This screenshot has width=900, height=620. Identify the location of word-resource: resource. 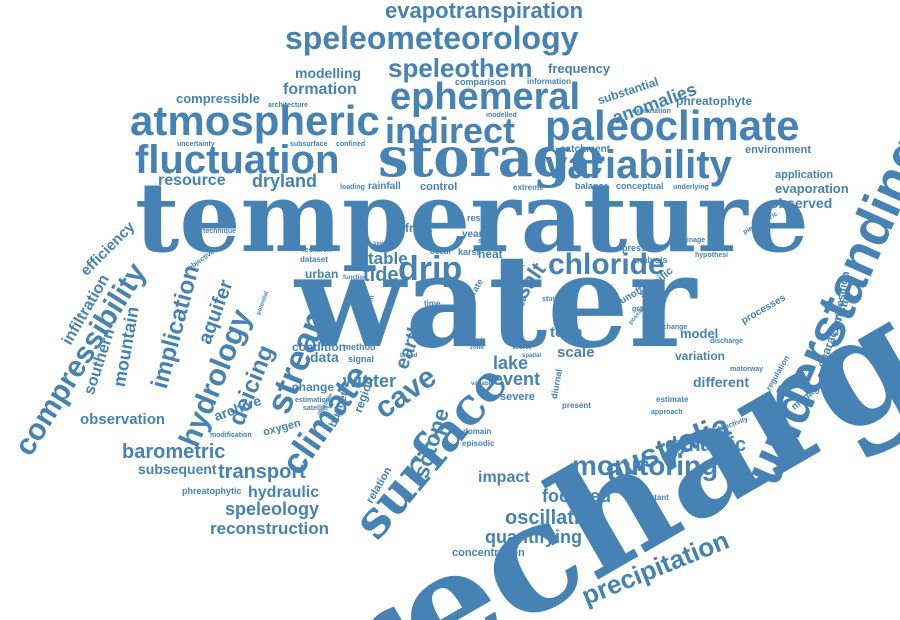
(192, 180).